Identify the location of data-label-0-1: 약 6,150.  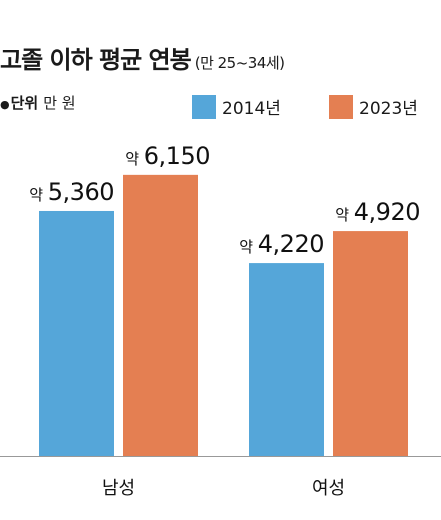
(167, 156).